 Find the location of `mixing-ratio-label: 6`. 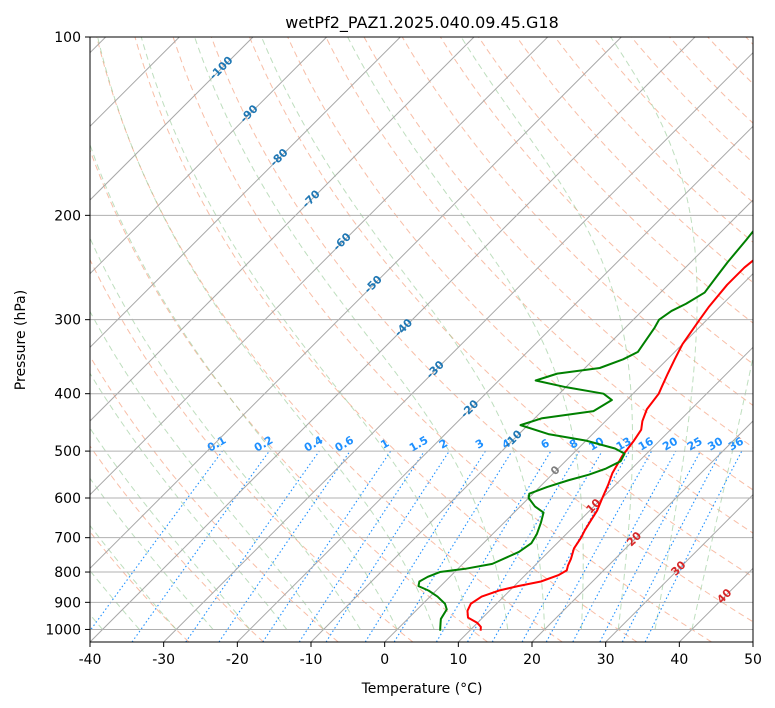

mixing-ratio-label: 6 is located at coordinates (545, 443).